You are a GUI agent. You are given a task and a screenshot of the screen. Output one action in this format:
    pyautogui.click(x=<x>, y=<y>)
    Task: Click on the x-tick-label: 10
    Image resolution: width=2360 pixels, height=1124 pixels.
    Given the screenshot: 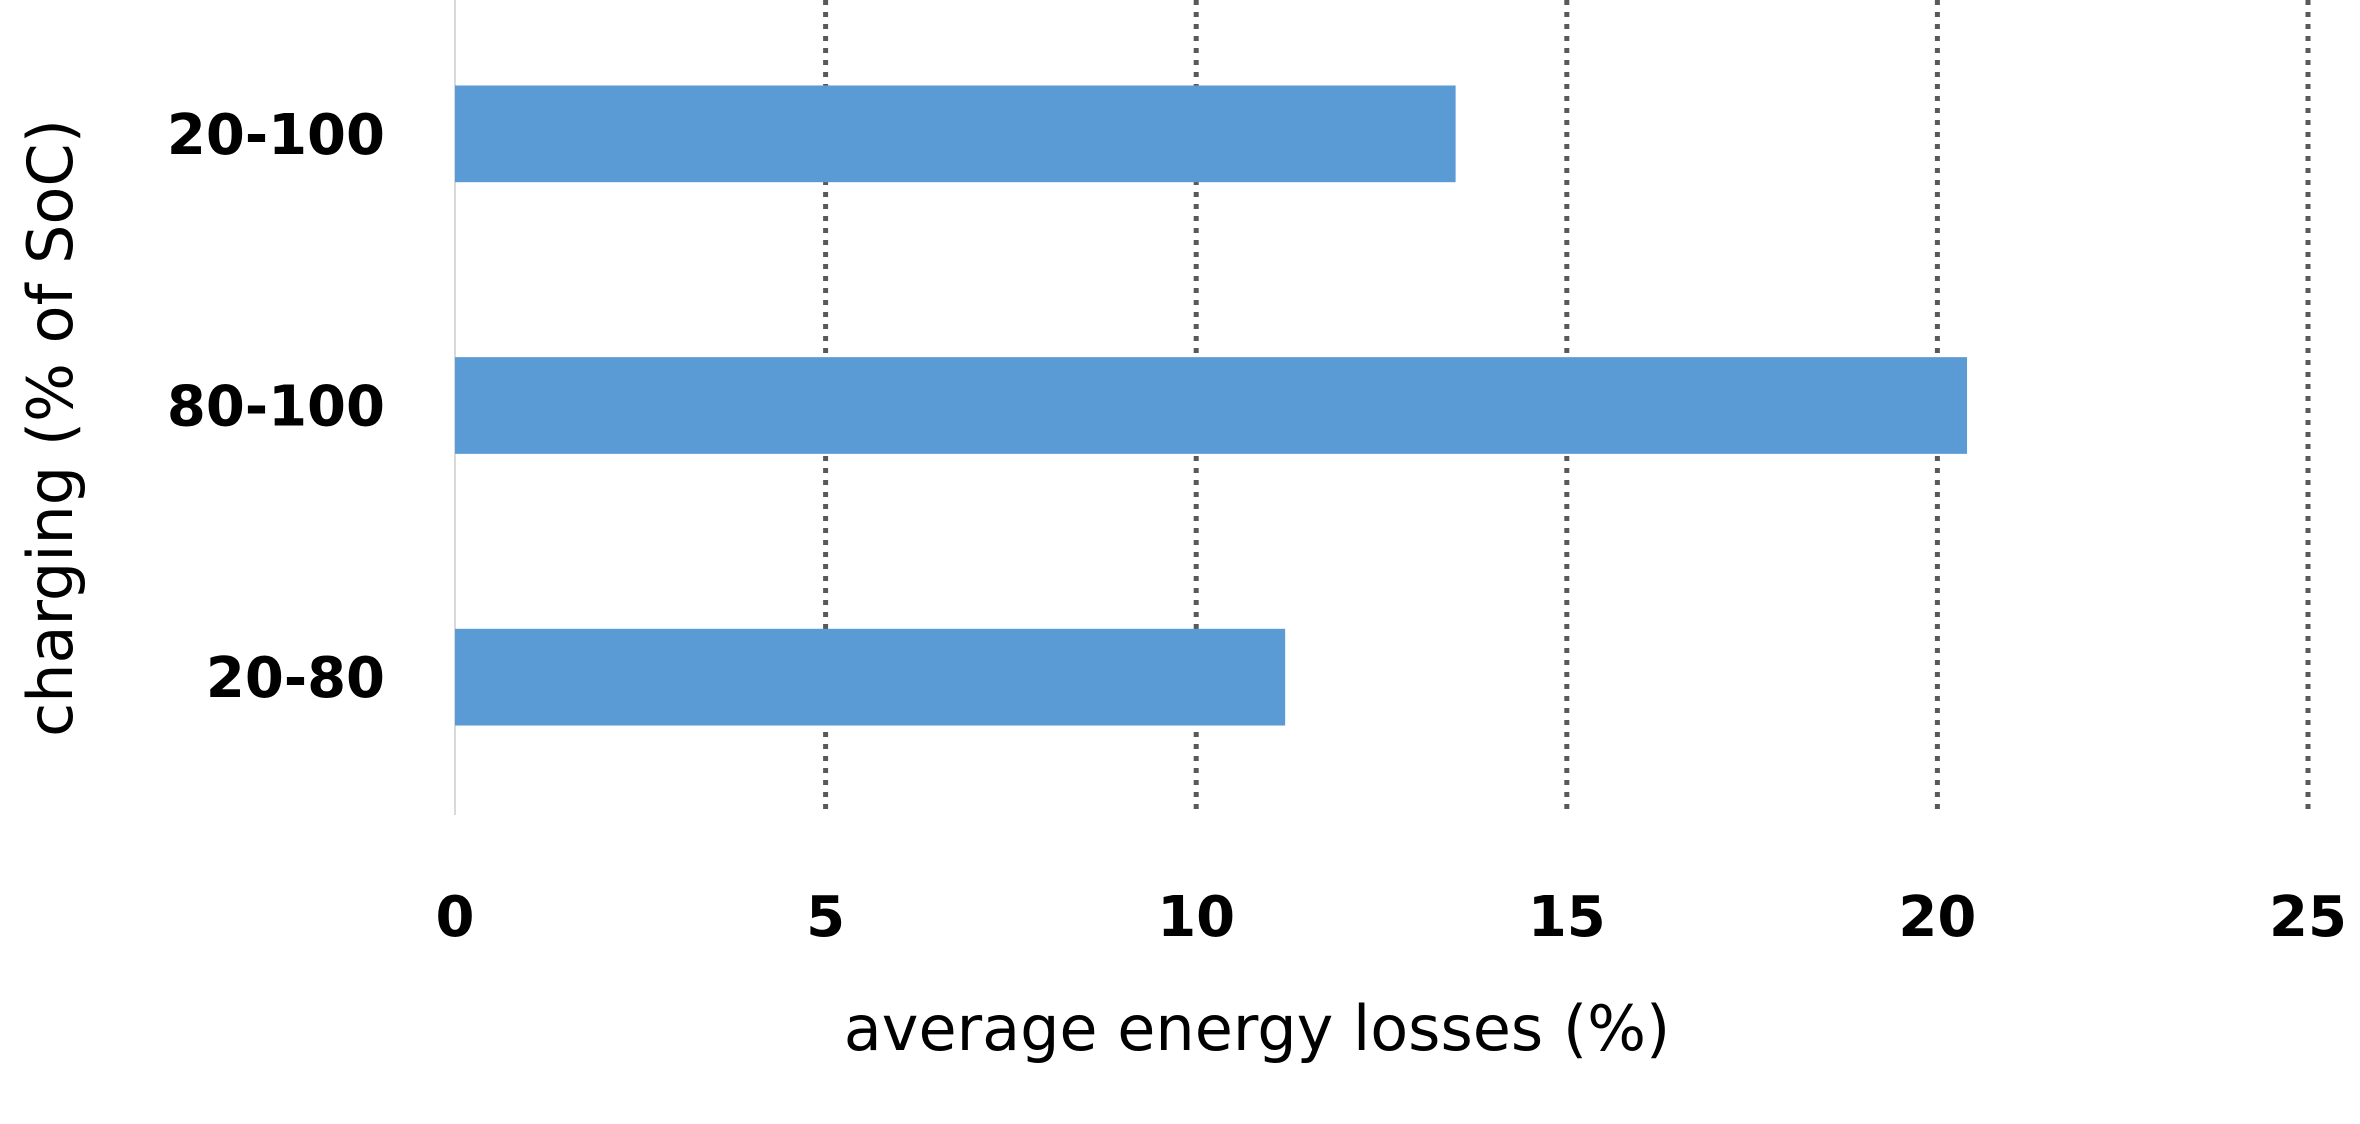 What is the action you would take?
    pyautogui.click(x=1196, y=917)
    